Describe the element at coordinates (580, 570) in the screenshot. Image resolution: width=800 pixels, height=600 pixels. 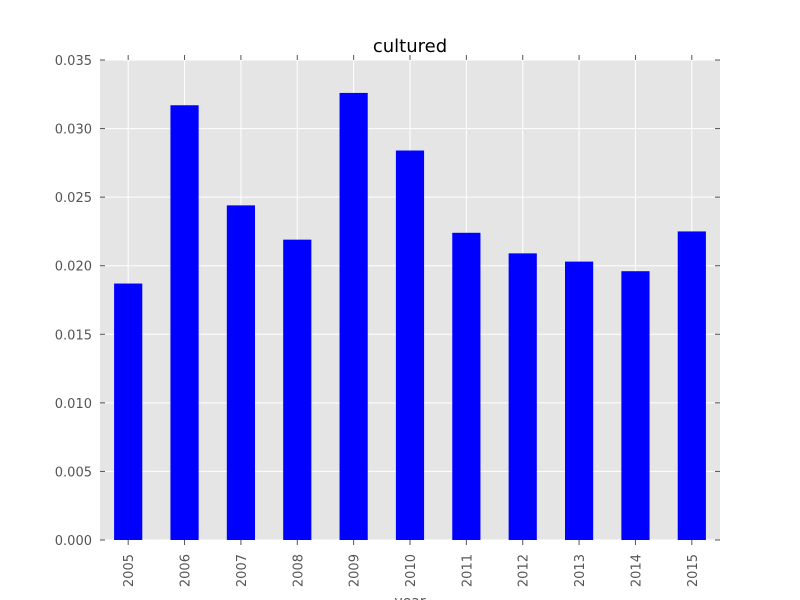
I see `x-tick-label: 2013` at that location.